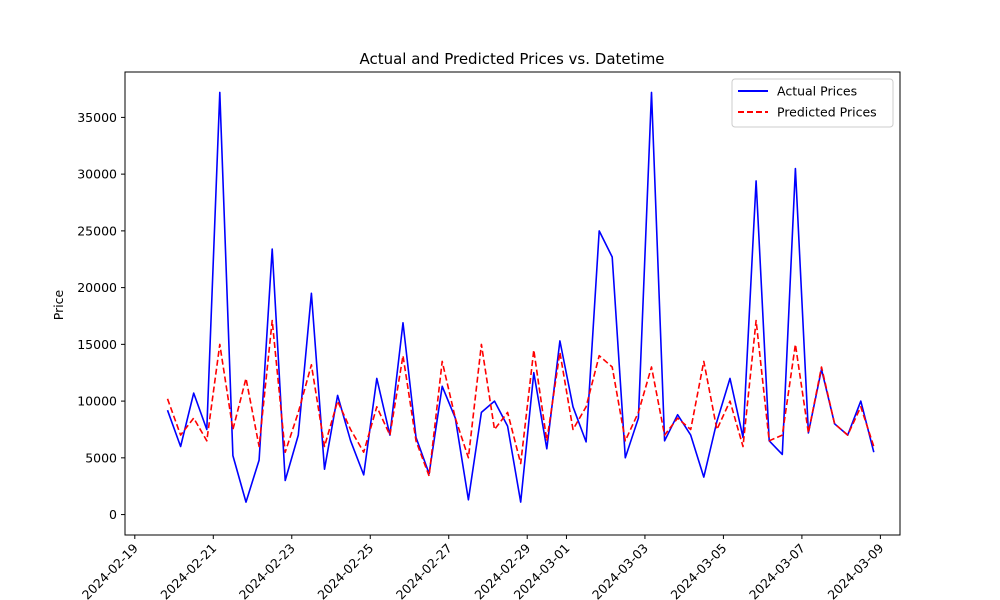  What do you see at coordinates (97, 401) in the screenshot?
I see `y-tick-label: 10000` at bounding box center [97, 401].